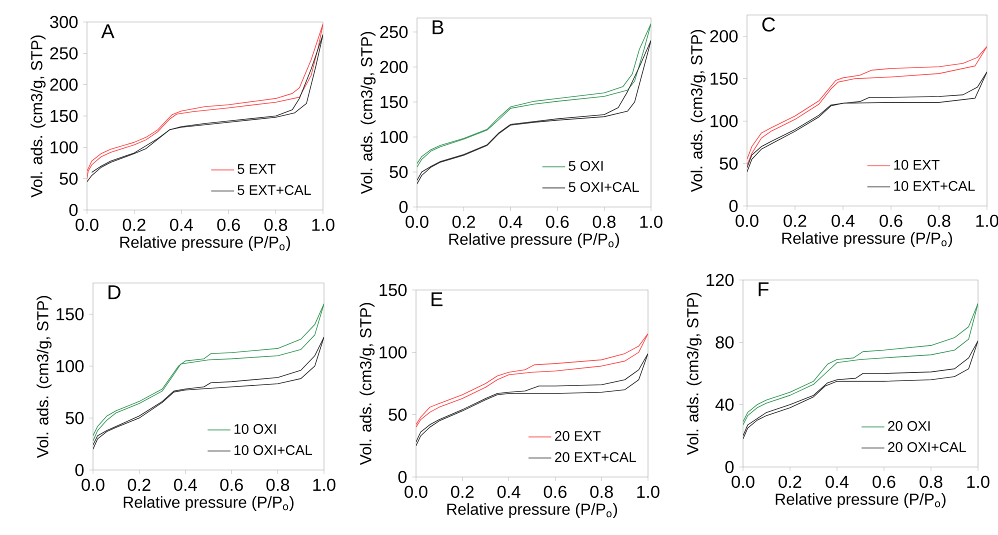  I want to click on y-tick-label: 40, so click(724, 404).